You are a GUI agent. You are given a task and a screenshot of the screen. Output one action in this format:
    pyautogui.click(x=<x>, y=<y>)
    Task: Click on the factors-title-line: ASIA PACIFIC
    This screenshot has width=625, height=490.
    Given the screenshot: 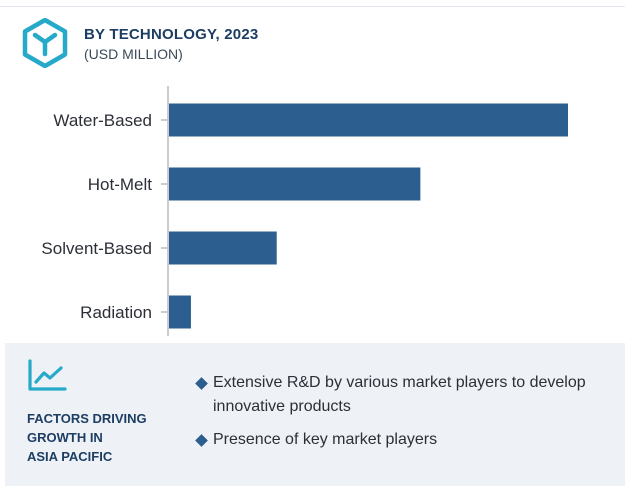 What is the action you would take?
    pyautogui.click(x=70, y=456)
    